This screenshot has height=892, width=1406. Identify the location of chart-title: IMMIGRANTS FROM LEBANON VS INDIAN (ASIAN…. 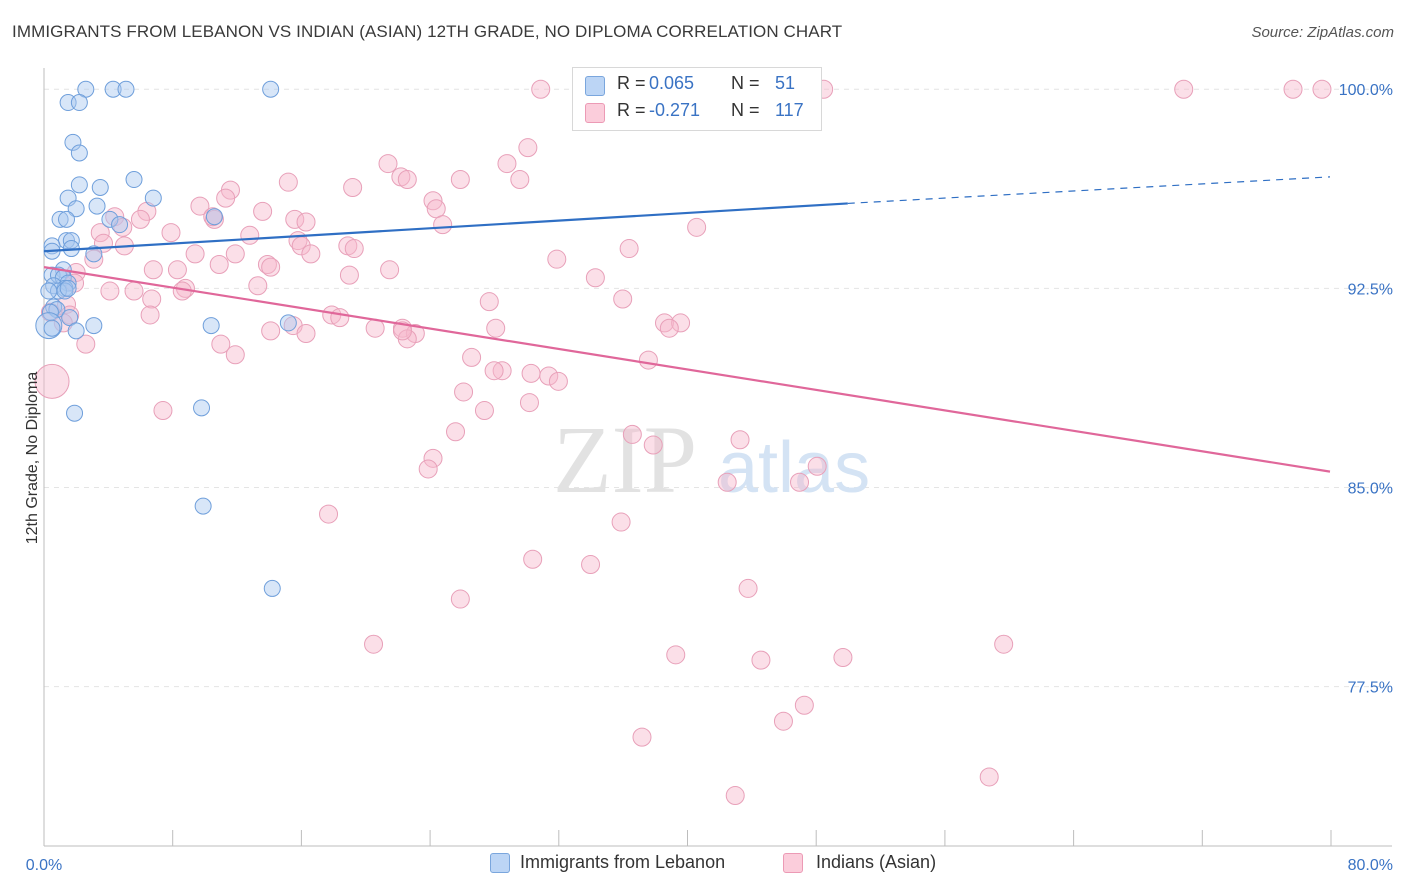
(427, 31).